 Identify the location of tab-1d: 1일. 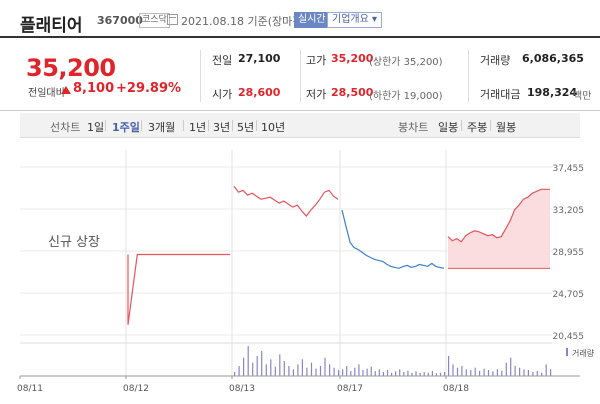
(96, 127).